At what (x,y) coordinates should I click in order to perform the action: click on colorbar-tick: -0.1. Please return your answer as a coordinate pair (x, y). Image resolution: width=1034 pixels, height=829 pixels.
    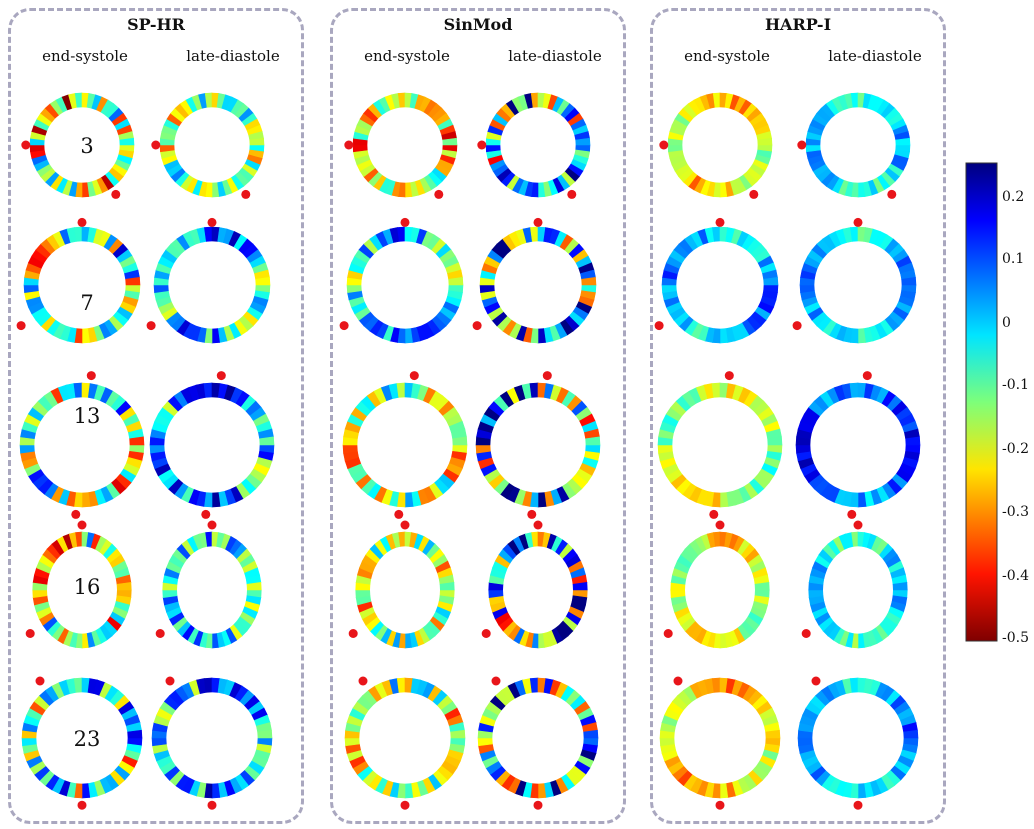
    Looking at the image, I should click on (1015, 385).